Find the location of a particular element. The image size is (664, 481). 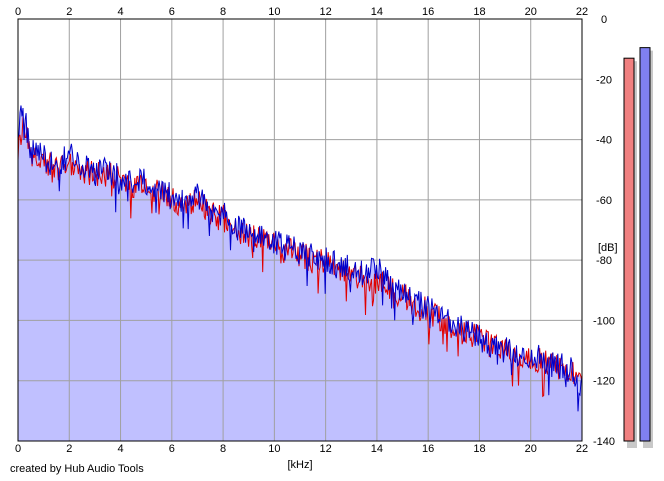

x-tick-label-bottom: 22 is located at coordinates (582, 449).